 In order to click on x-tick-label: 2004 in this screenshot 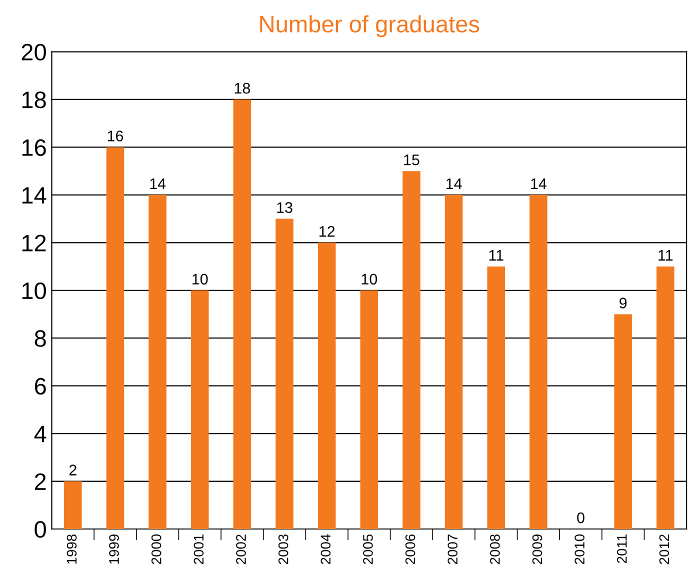, I will do `click(325, 549)`.